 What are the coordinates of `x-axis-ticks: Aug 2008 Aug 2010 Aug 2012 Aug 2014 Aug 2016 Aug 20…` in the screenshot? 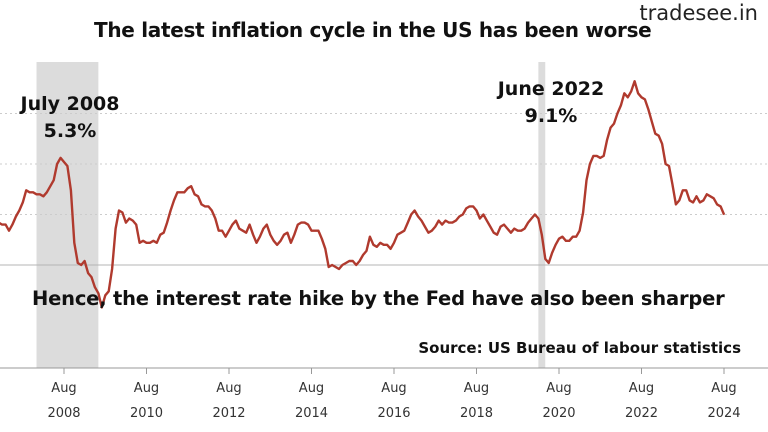 It's located at (394, 394).